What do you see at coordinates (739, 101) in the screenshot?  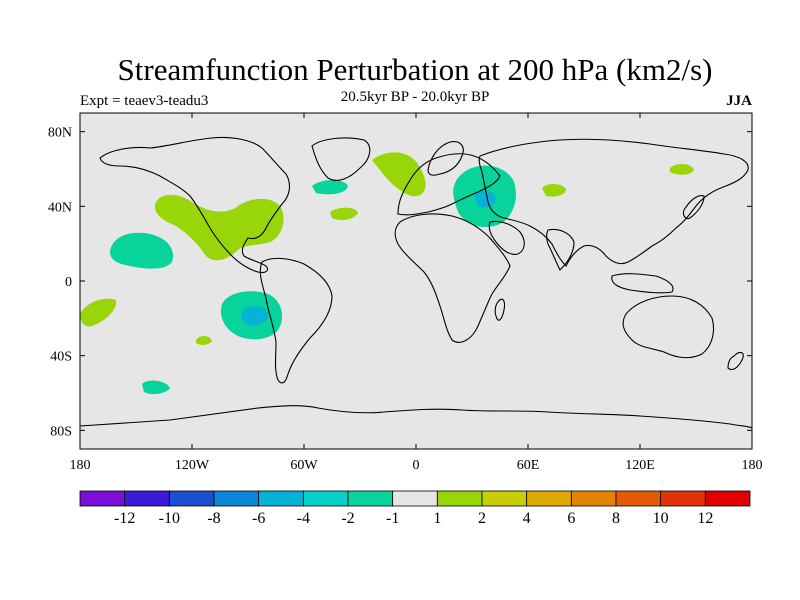 I see `season-label: JJA` at bounding box center [739, 101].